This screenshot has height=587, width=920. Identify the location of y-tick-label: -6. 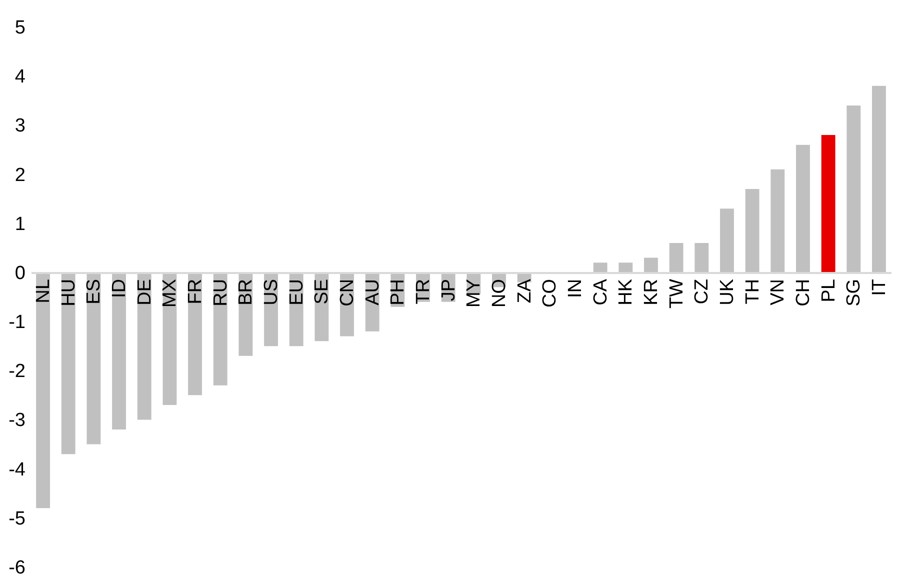
(17, 568).